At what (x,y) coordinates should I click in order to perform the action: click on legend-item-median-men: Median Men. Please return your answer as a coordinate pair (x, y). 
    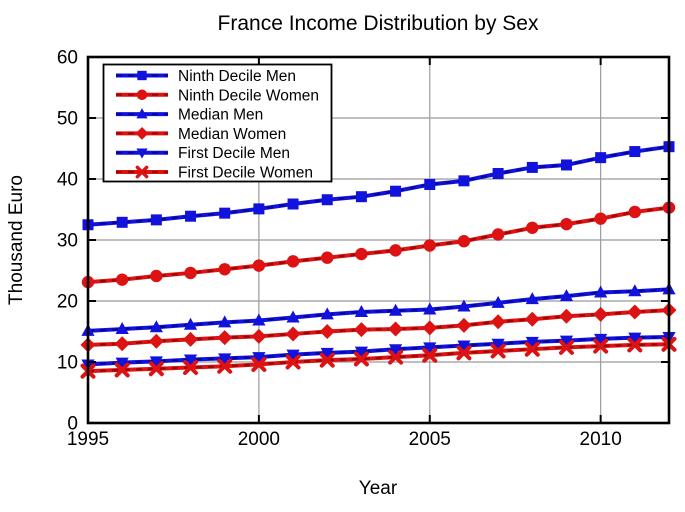
    Looking at the image, I should click on (189, 115).